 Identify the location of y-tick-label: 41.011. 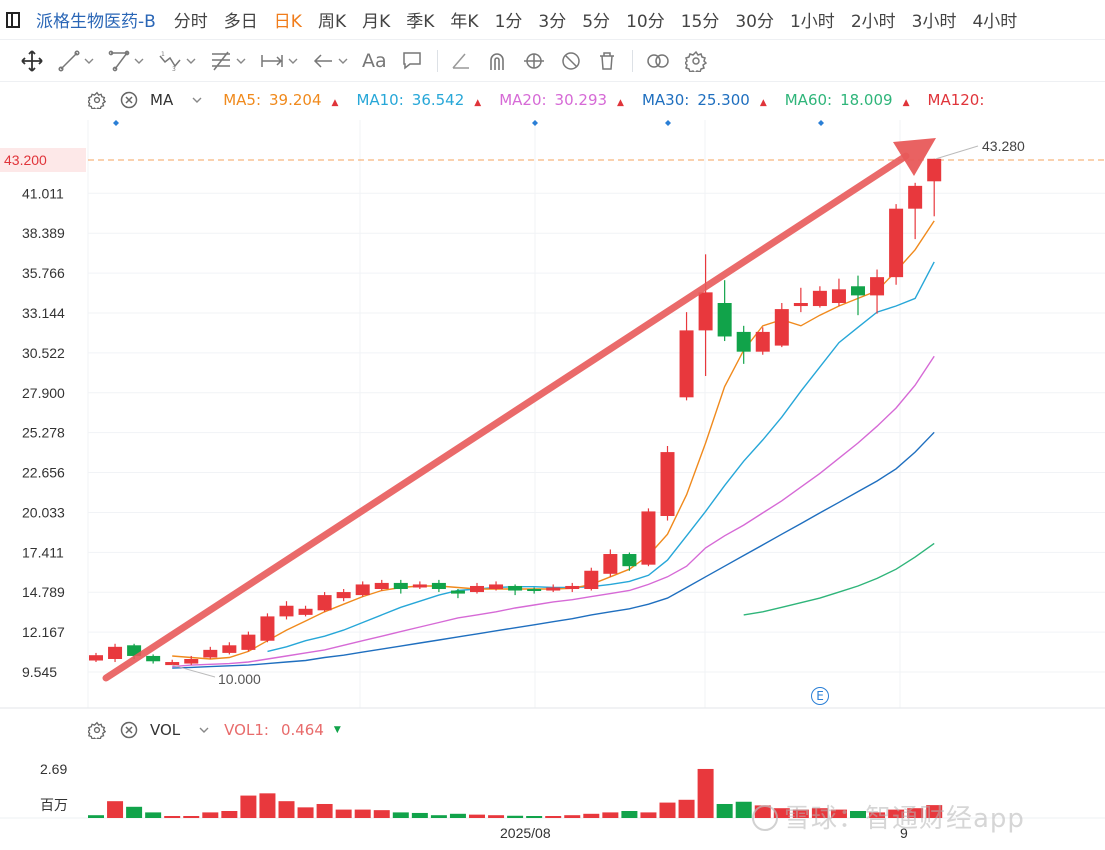
(43, 193).